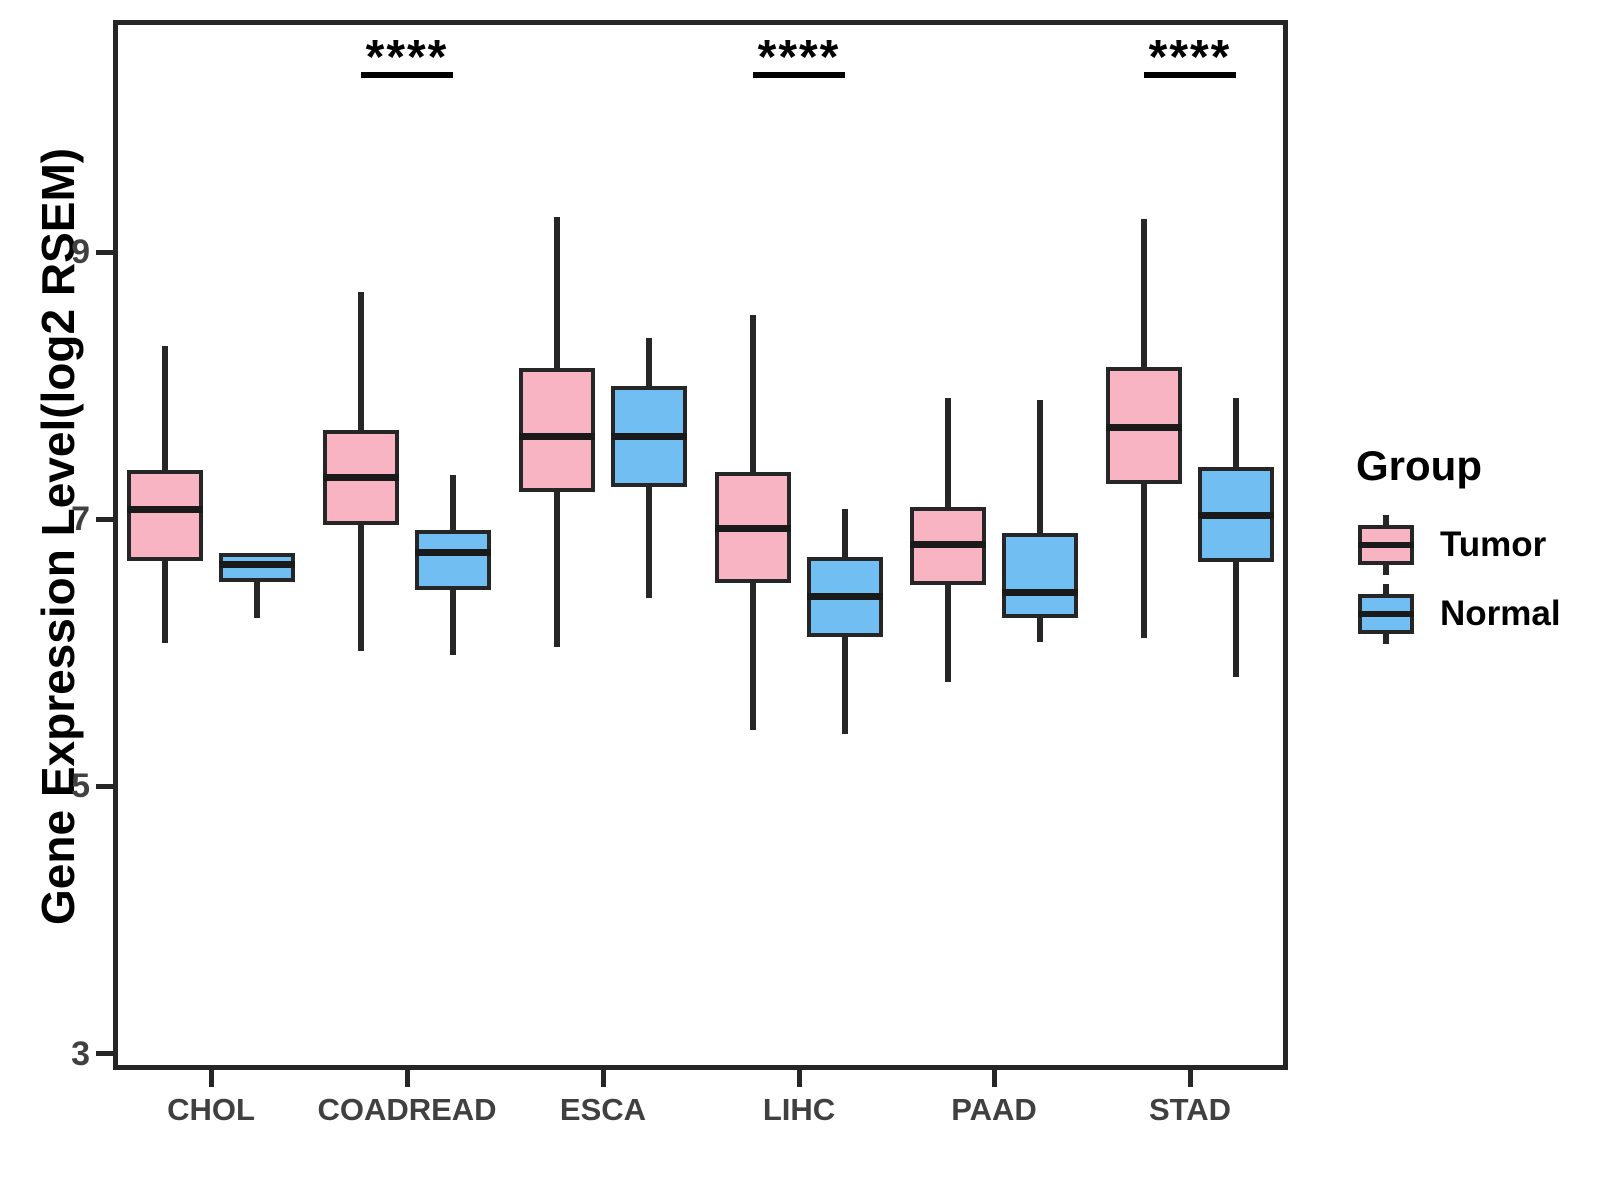  Describe the element at coordinates (799, 1109) in the screenshot. I see `x-tick-label: LIHC` at that location.